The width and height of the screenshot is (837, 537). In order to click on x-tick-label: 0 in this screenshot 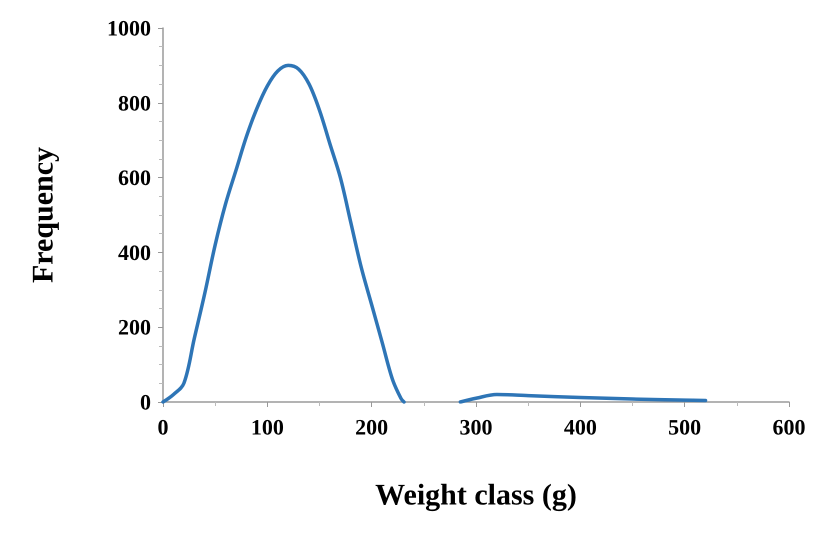, I will do `click(163, 427)`.